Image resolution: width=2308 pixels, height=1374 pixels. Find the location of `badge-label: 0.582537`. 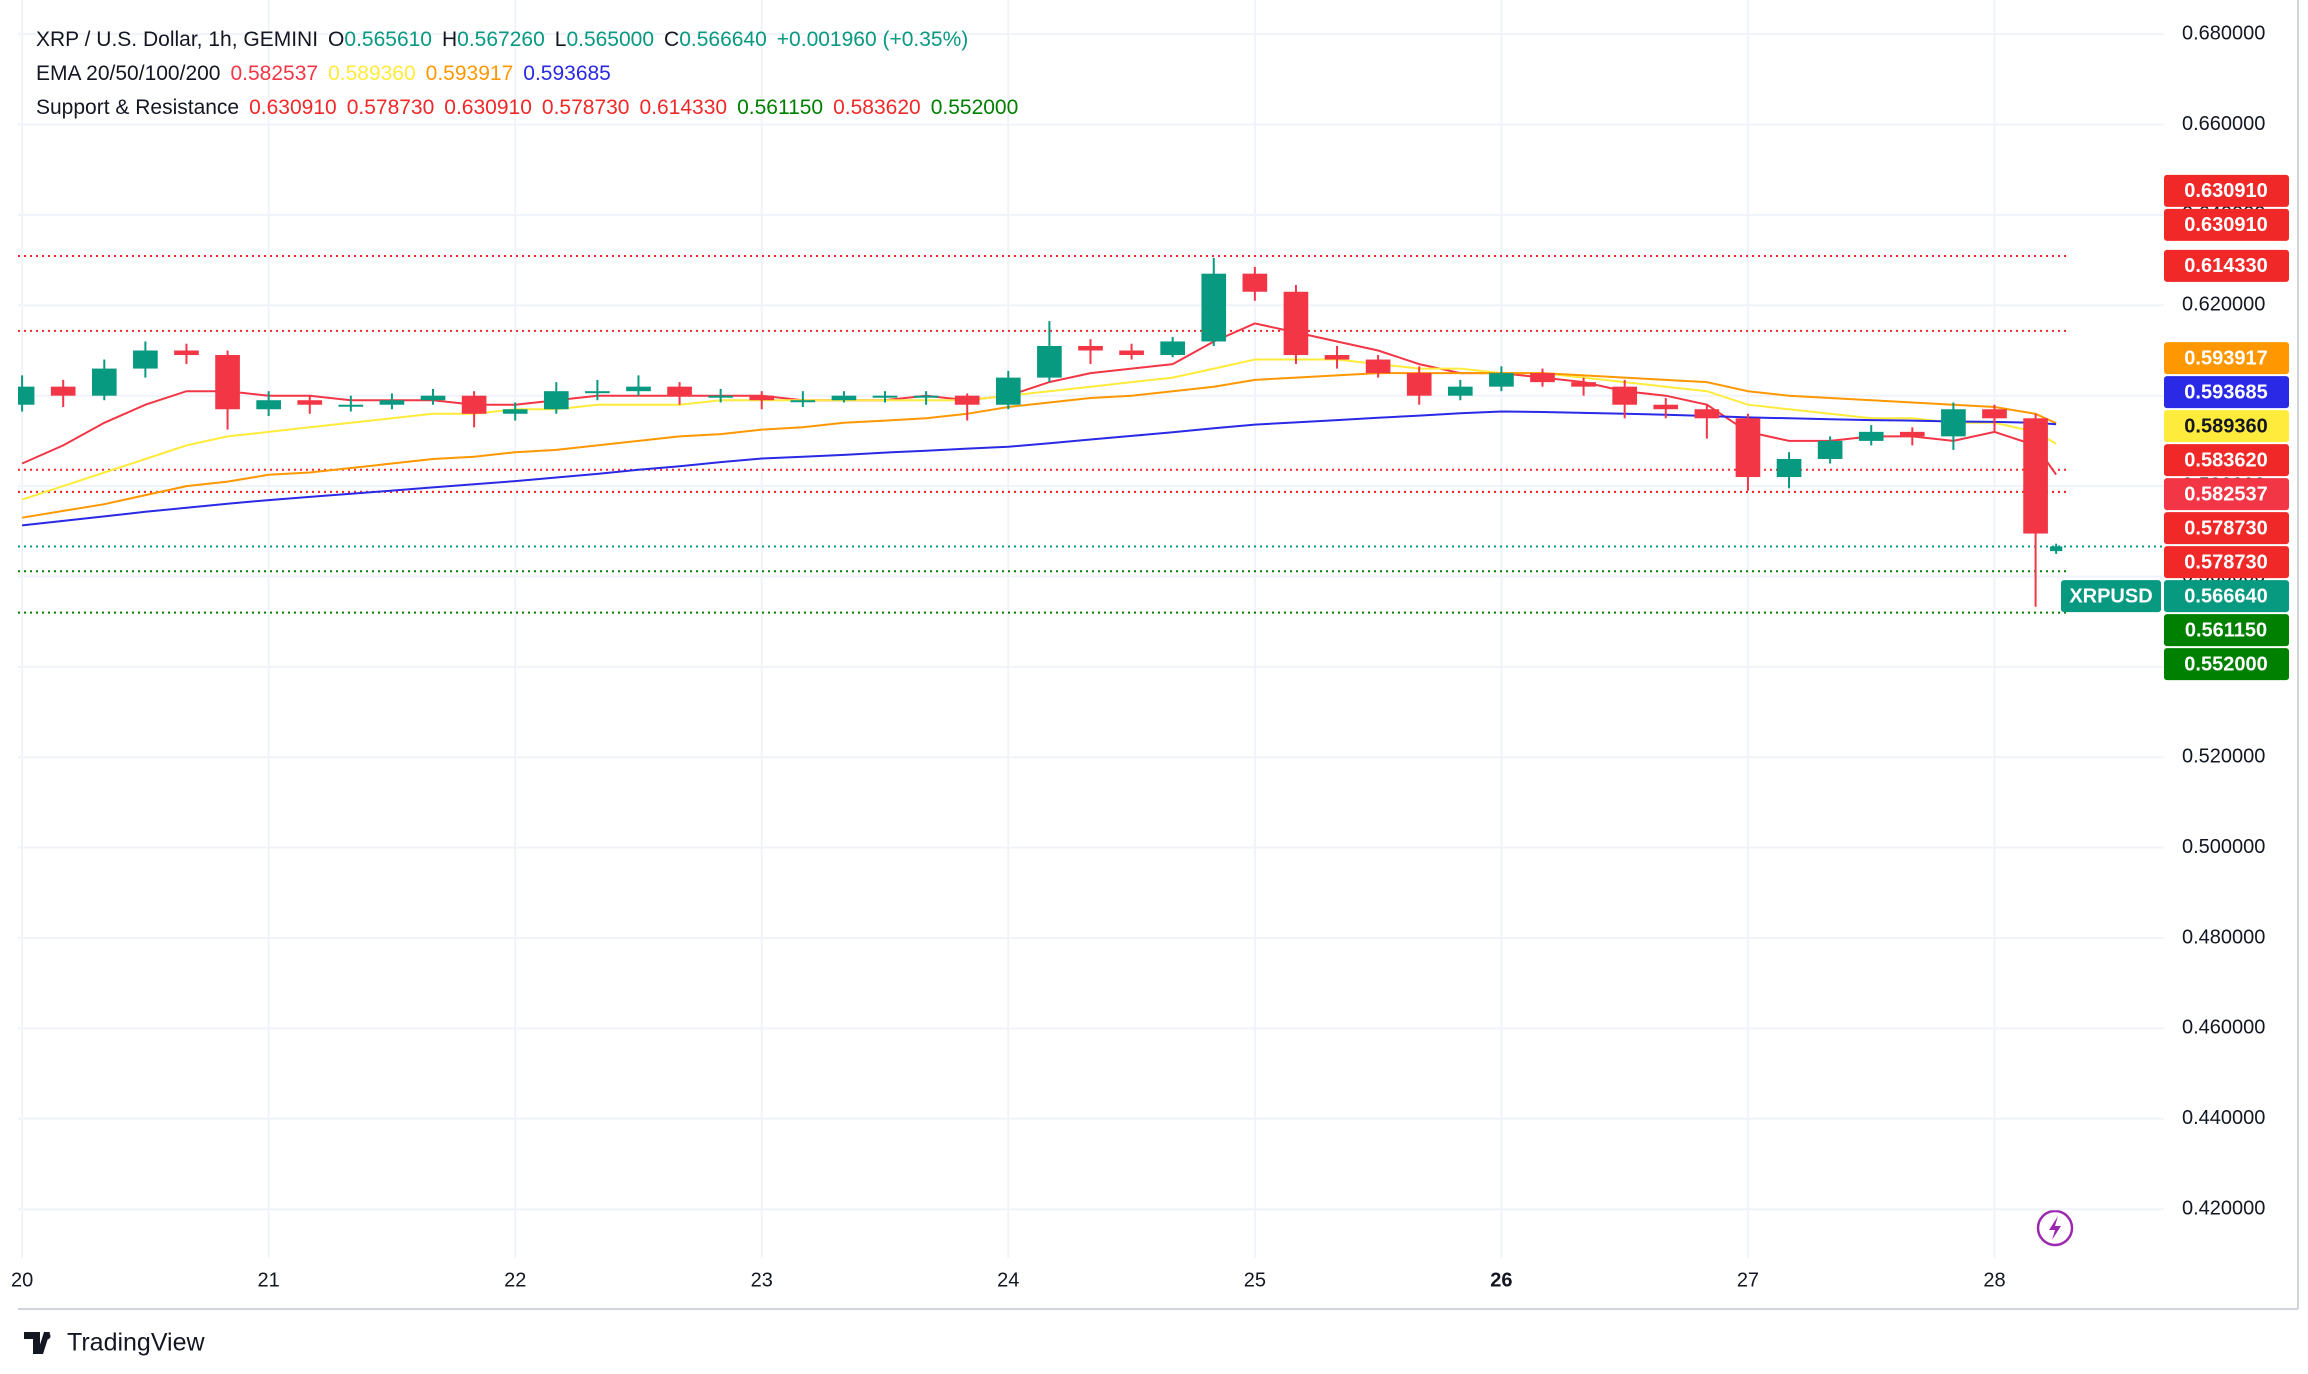

badge-label: 0.582537 is located at coordinates (2225, 494).